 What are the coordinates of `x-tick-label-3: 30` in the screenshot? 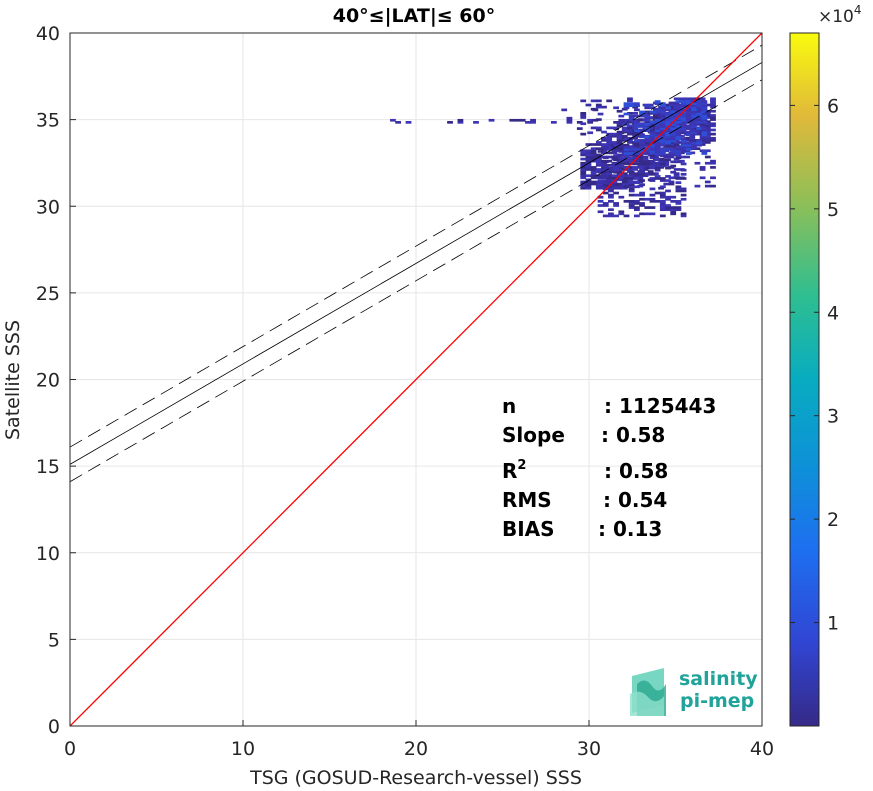 It's located at (589, 749).